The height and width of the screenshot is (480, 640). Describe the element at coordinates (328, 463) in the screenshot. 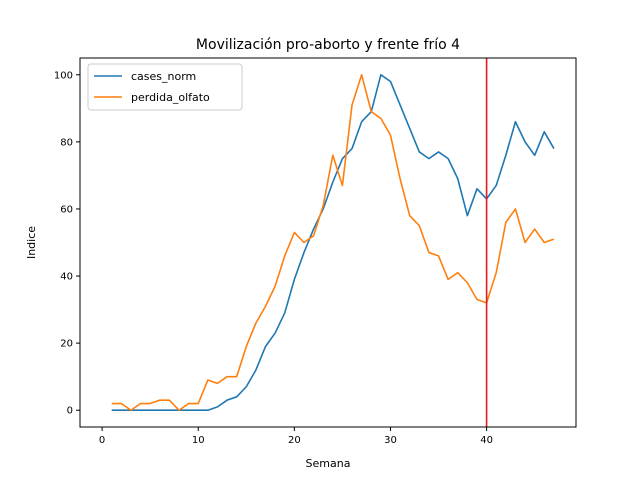

I see `x-axis-label: Semana` at that location.